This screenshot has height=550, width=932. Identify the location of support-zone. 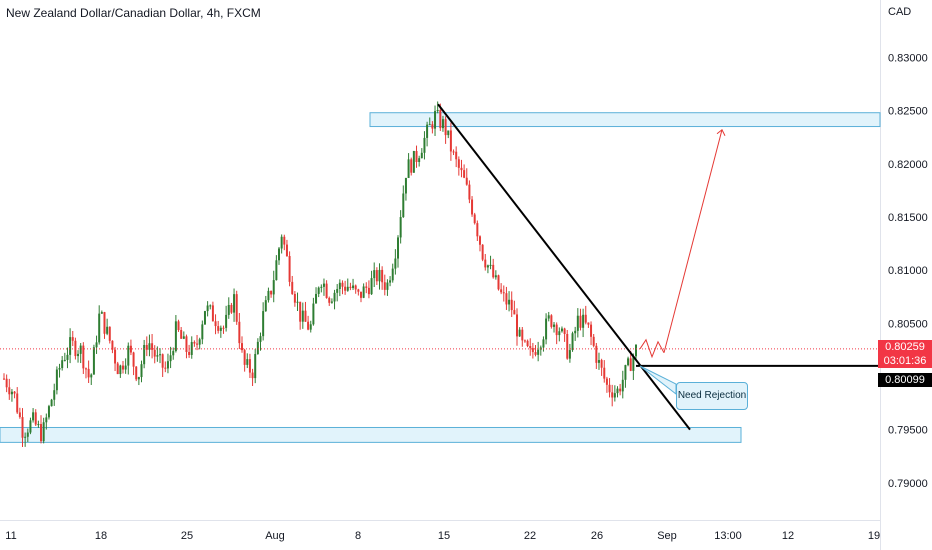
(371, 434).